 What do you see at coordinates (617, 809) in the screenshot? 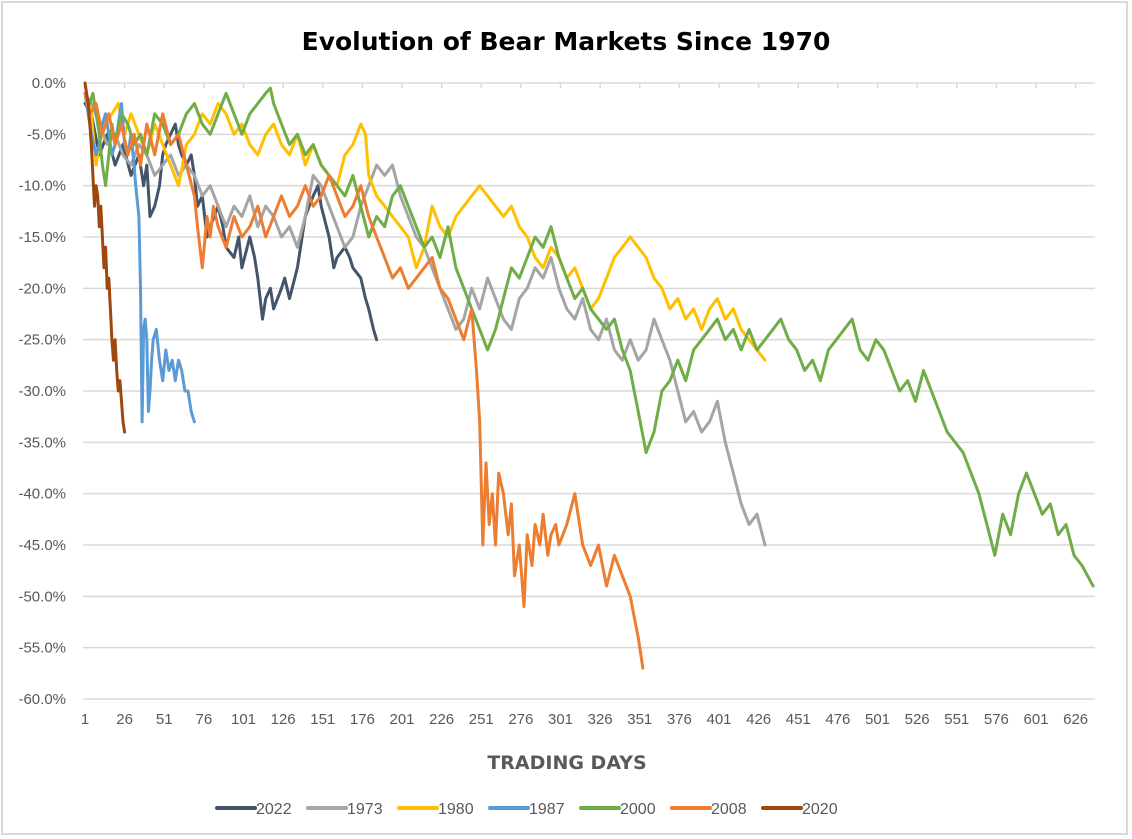
I see `legend-item-2000: 2000` at bounding box center [617, 809].